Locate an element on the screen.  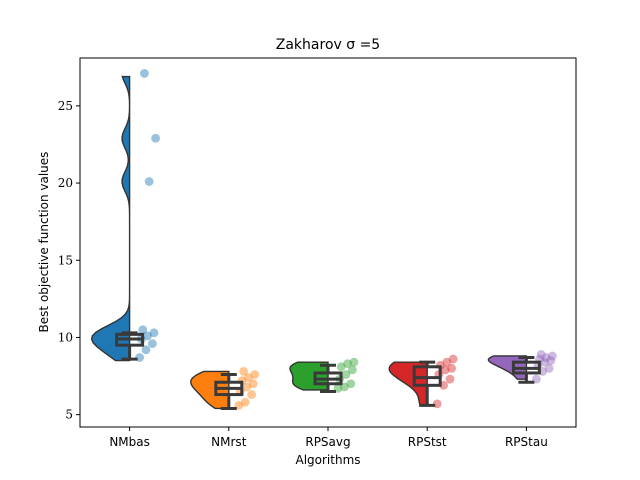
violin-RPStst is located at coordinates (408, 384).